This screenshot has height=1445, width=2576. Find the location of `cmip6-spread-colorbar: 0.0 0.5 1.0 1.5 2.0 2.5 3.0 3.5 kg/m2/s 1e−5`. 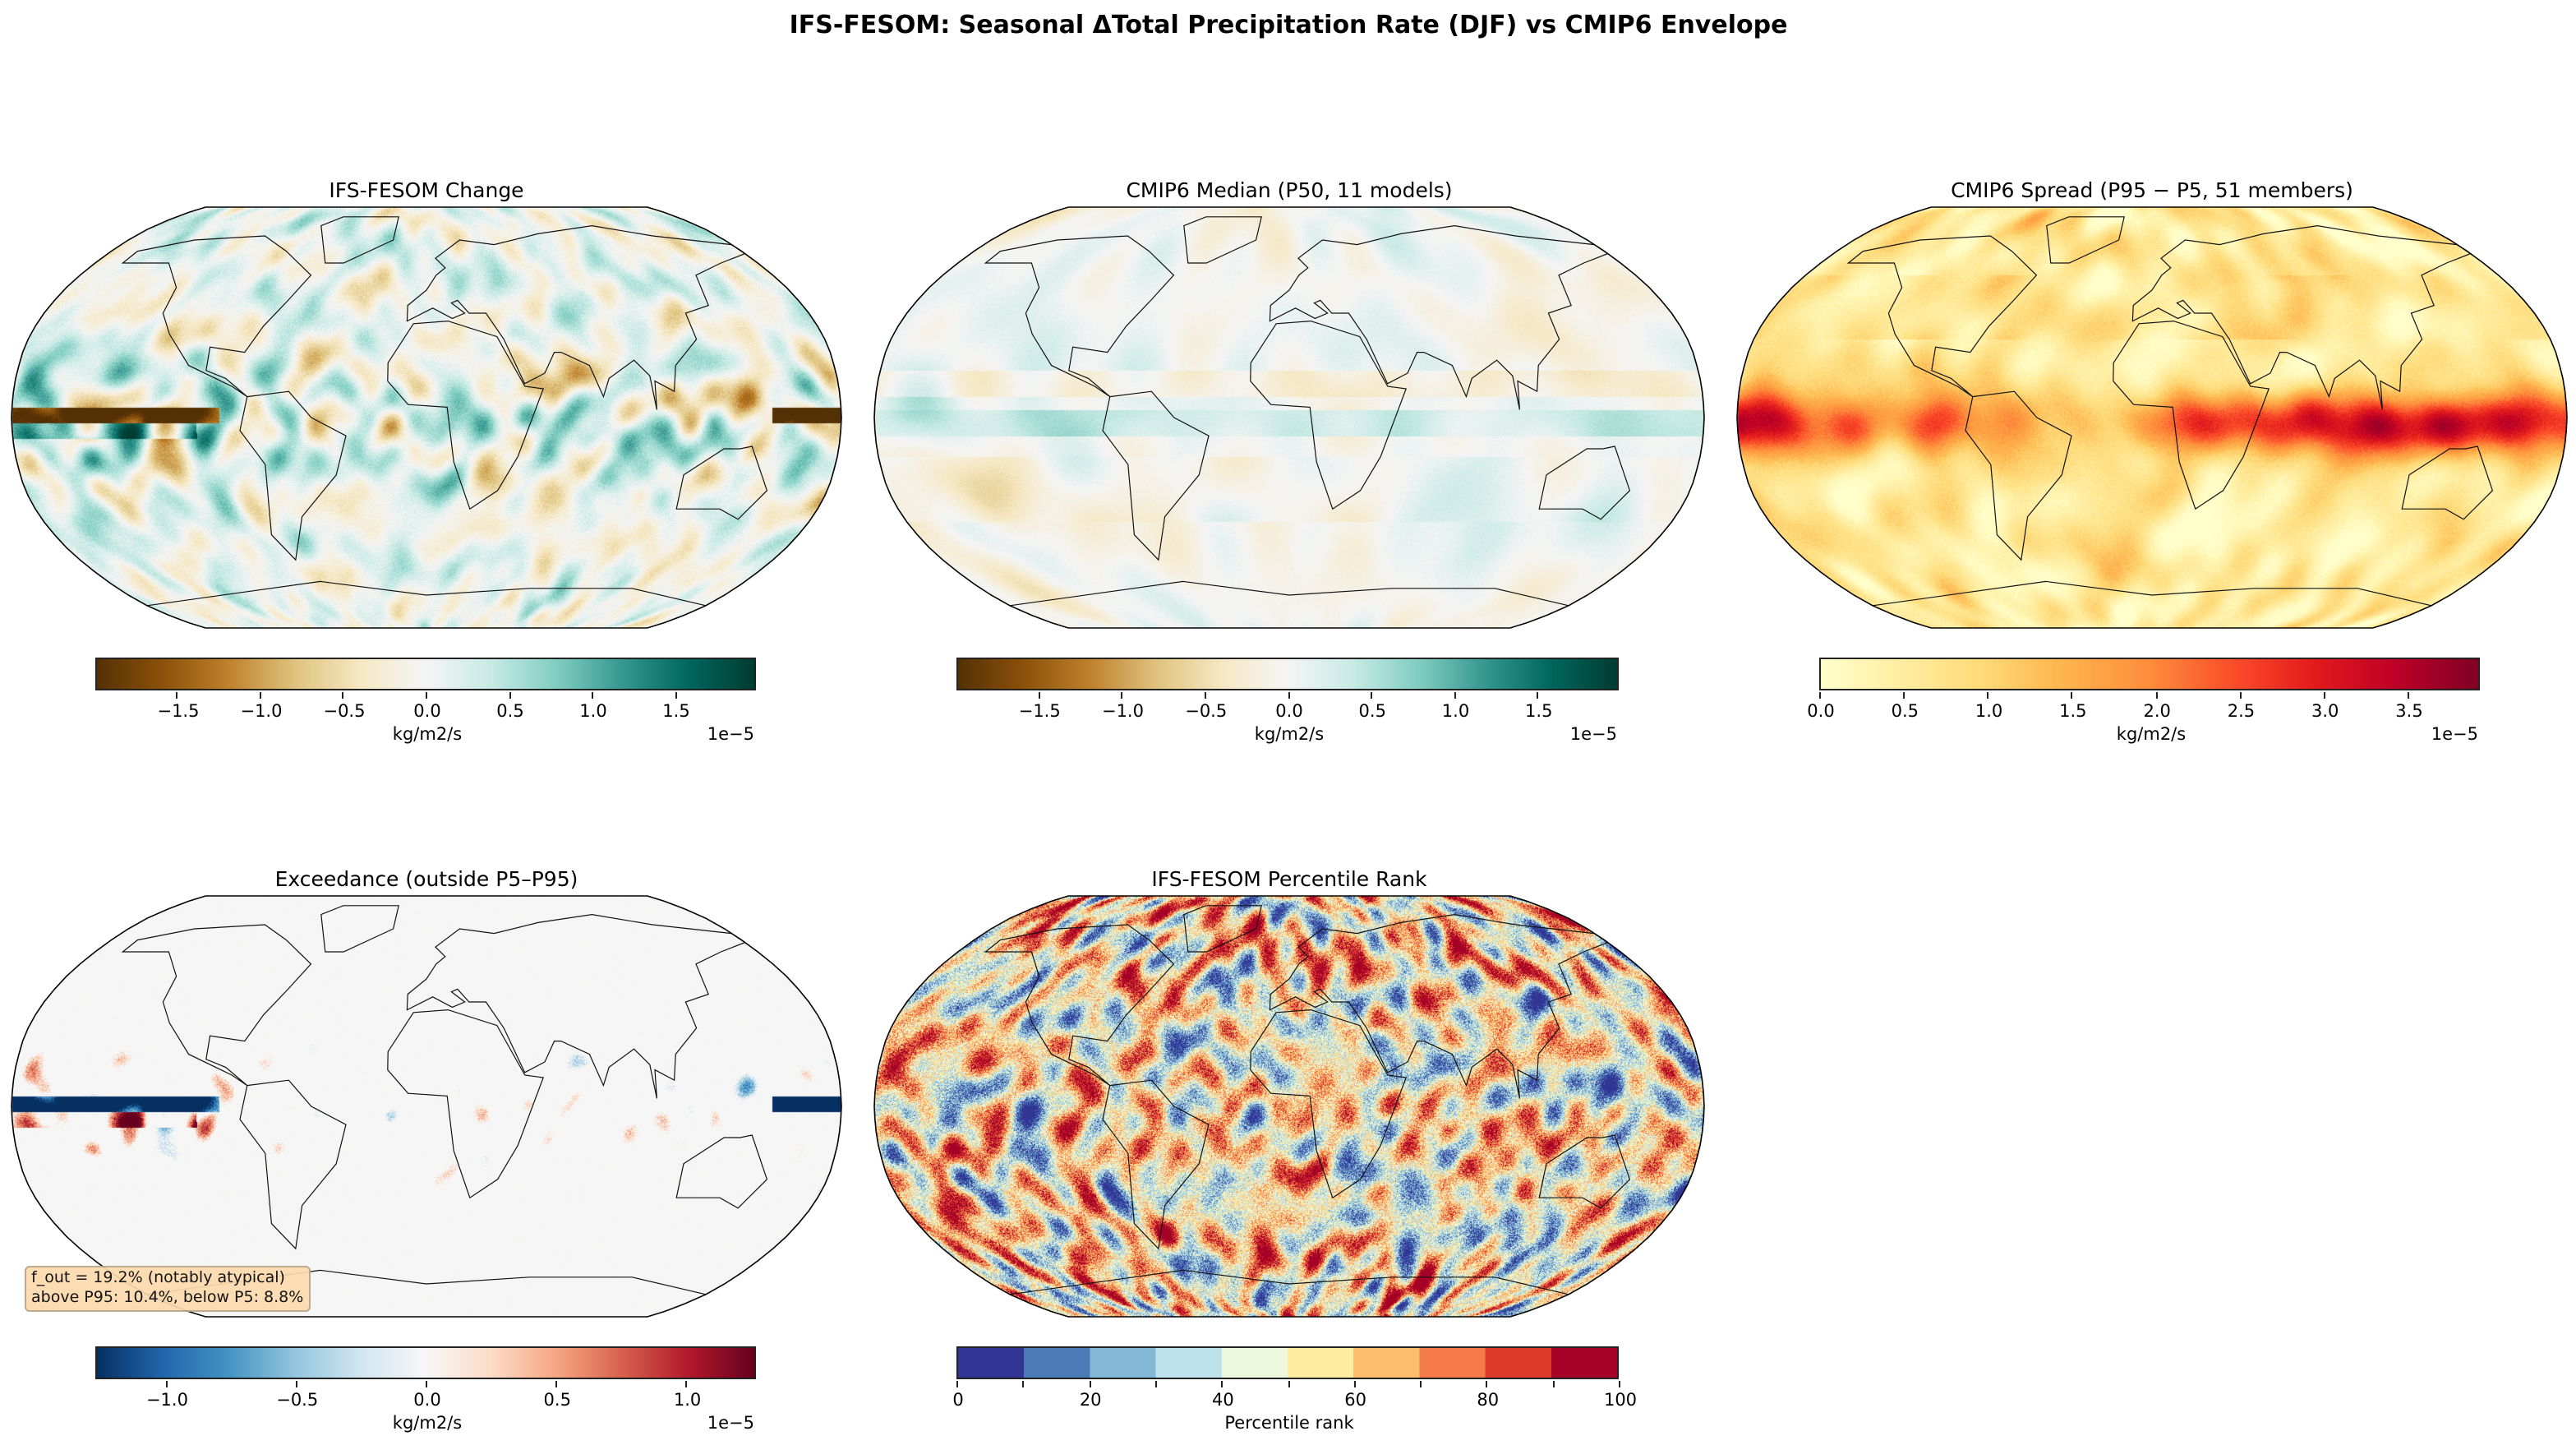

cmip6-spread-colorbar: 0.0 0.5 1.0 1.5 2.0 2.5 3.0 3.5 kg/m2/s 1e−5 is located at coordinates (2143, 701).